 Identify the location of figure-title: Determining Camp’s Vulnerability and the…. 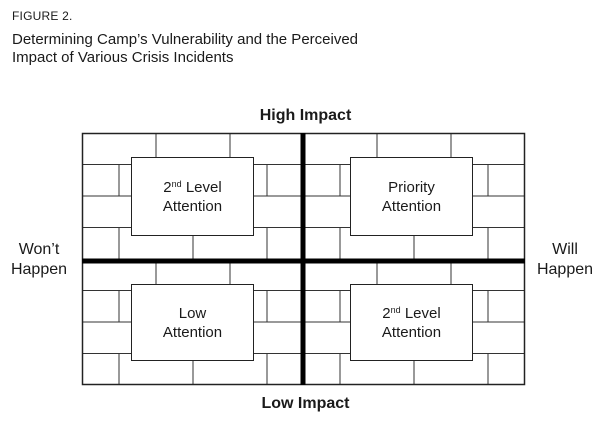
(185, 49).